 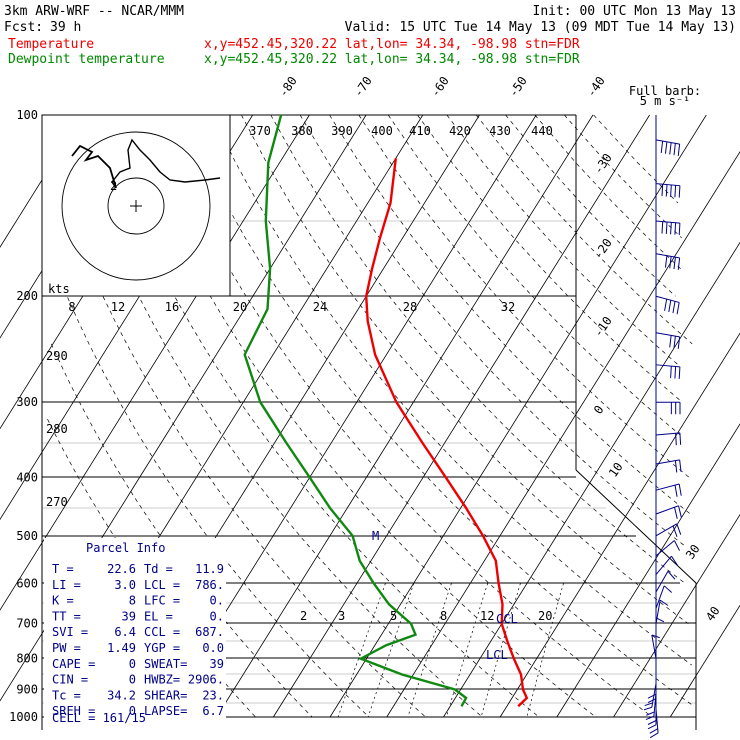 What do you see at coordinates (616, 470) in the screenshot?
I see `isotherm-label: 10` at bounding box center [616, 470].